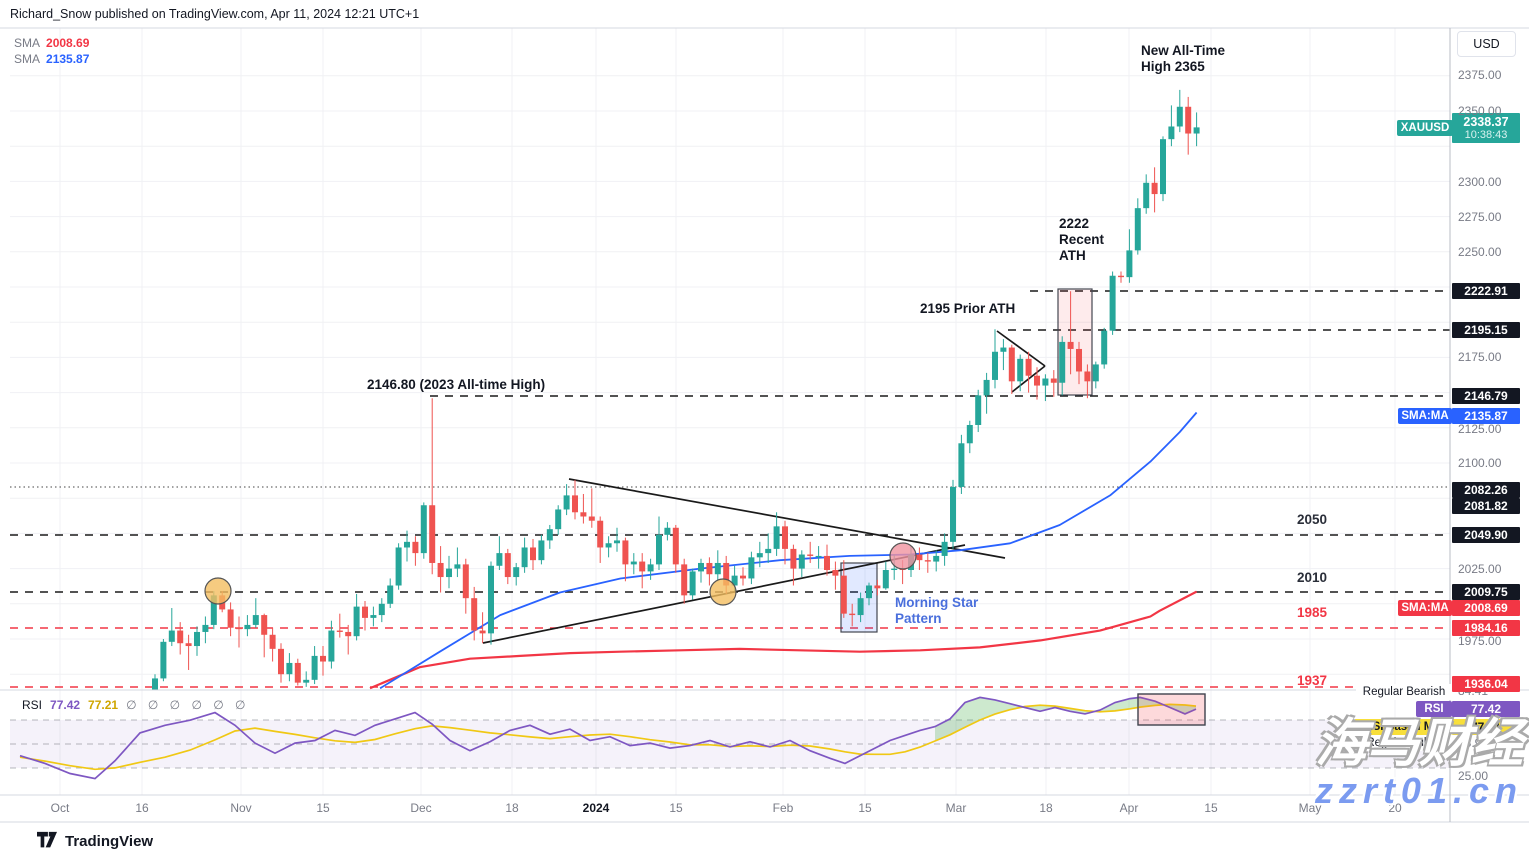  Describe the element at coordinates (65, 705) in the screenshot. I see `rsi-value: 77.42` at that location.